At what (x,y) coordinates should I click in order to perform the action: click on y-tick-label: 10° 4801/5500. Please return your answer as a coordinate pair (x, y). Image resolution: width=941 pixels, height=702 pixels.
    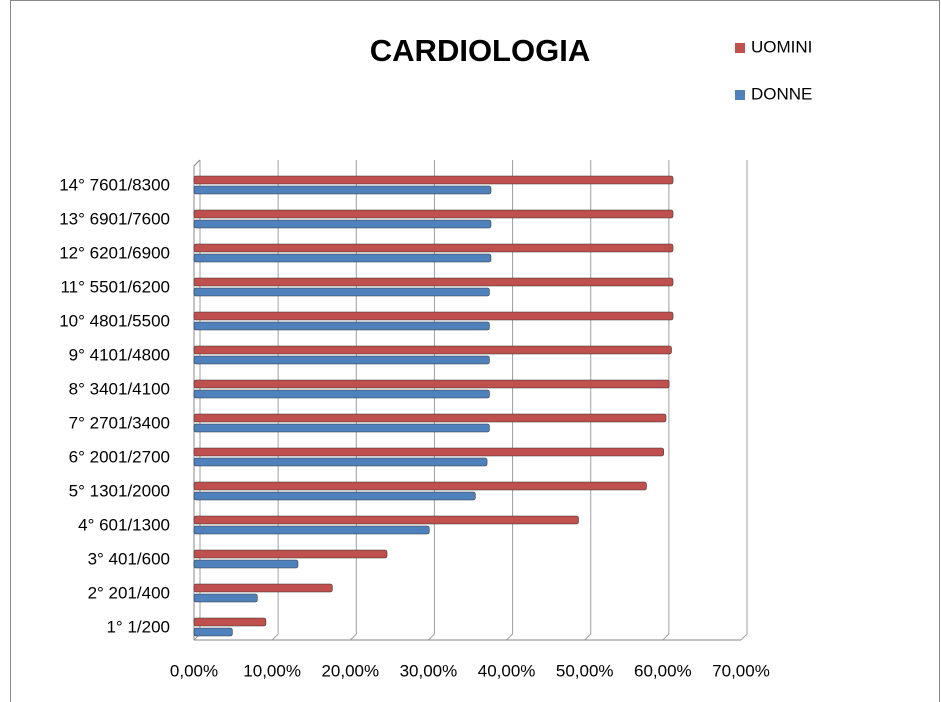
    Looking at the image, I should click on (114, 320).